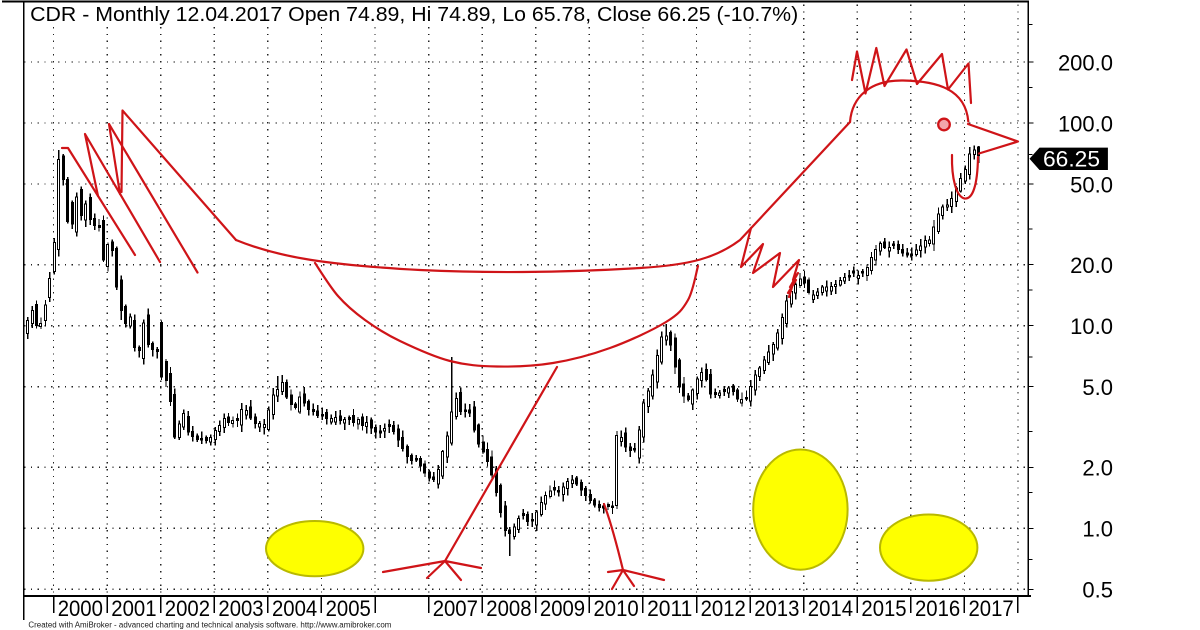 The width and height of the screenshot is (1200, 630). What do you see at coordinates (1091, 184) in the screenshot?
I see `svg-text: 50.0` at bounding box center [1091, 184].